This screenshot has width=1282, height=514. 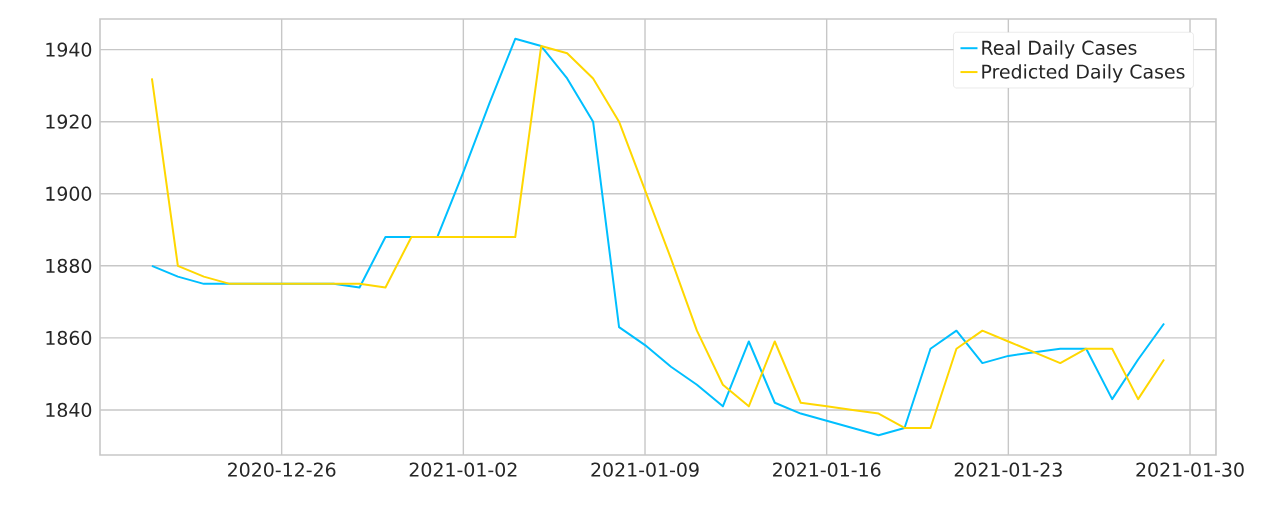 I want to click on x-tick-label: 2020-12-26, so click(x=282, y=469).